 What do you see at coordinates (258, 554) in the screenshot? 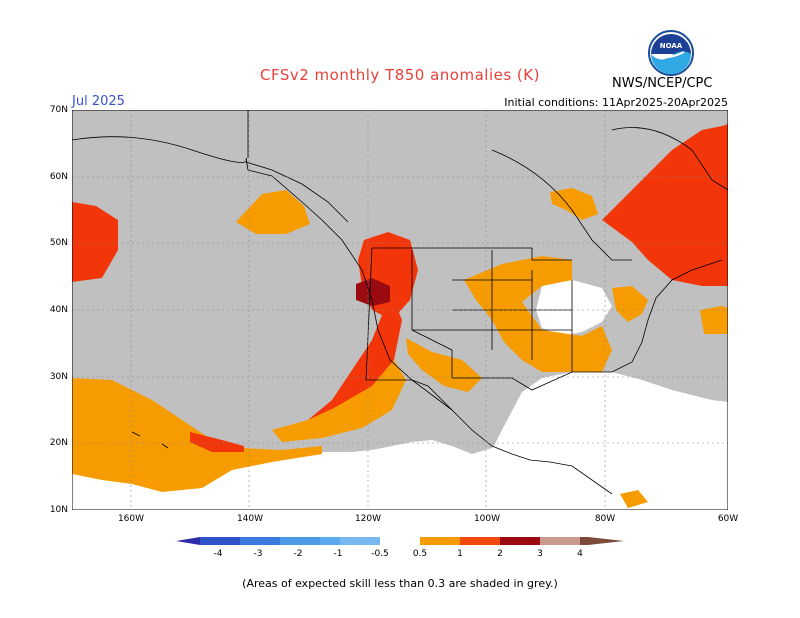
I see `colorbar-tick: -3` at bounding box center [258, 554].